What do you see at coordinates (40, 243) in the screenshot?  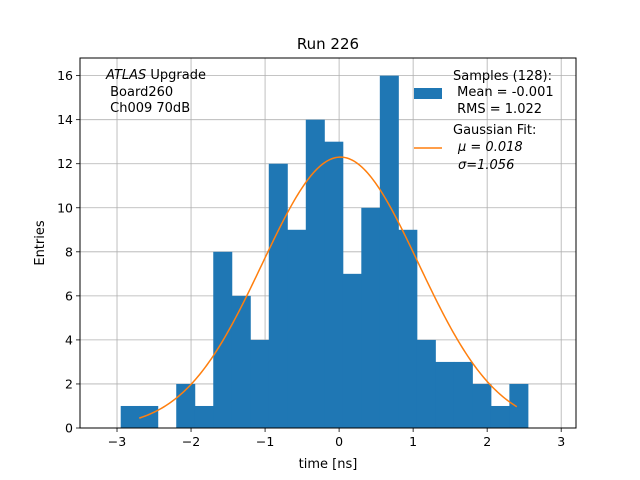 I see `y-axis-label: Entries` at bounding box center [40, 243].